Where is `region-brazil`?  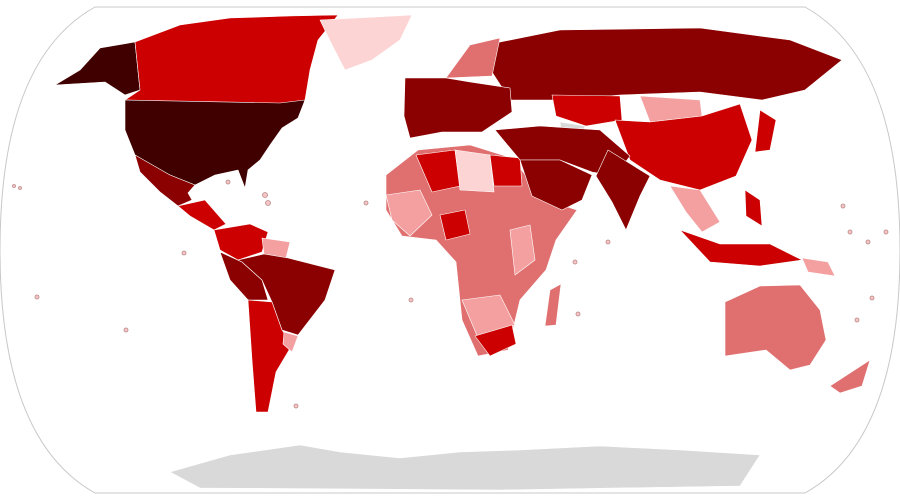
region-brazil is located at coordinates (286, 294).